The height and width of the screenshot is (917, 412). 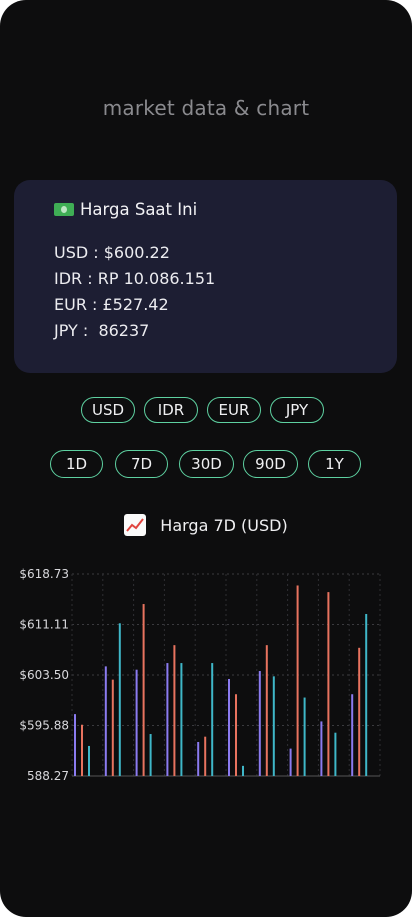 I want to click on chart-header: Harga 7D (USD), so click(x=206, y=525).